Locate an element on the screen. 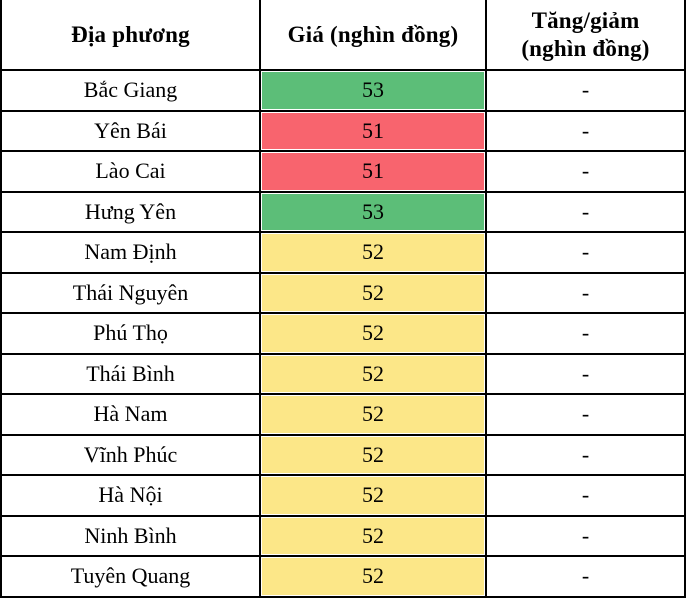 Image resolution: width=688 pixels, height=598 pixels. cell-locality: Lào Cai is located at coordinates (130, 171).